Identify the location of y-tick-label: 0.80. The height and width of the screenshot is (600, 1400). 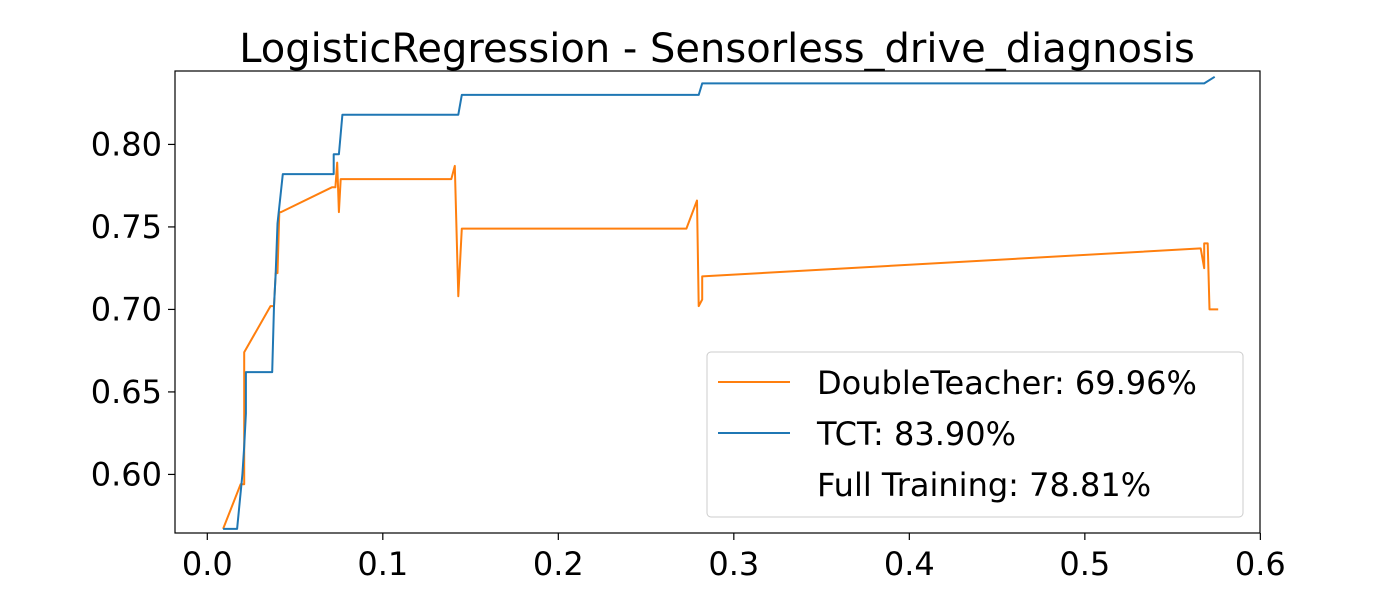
(126, 144).